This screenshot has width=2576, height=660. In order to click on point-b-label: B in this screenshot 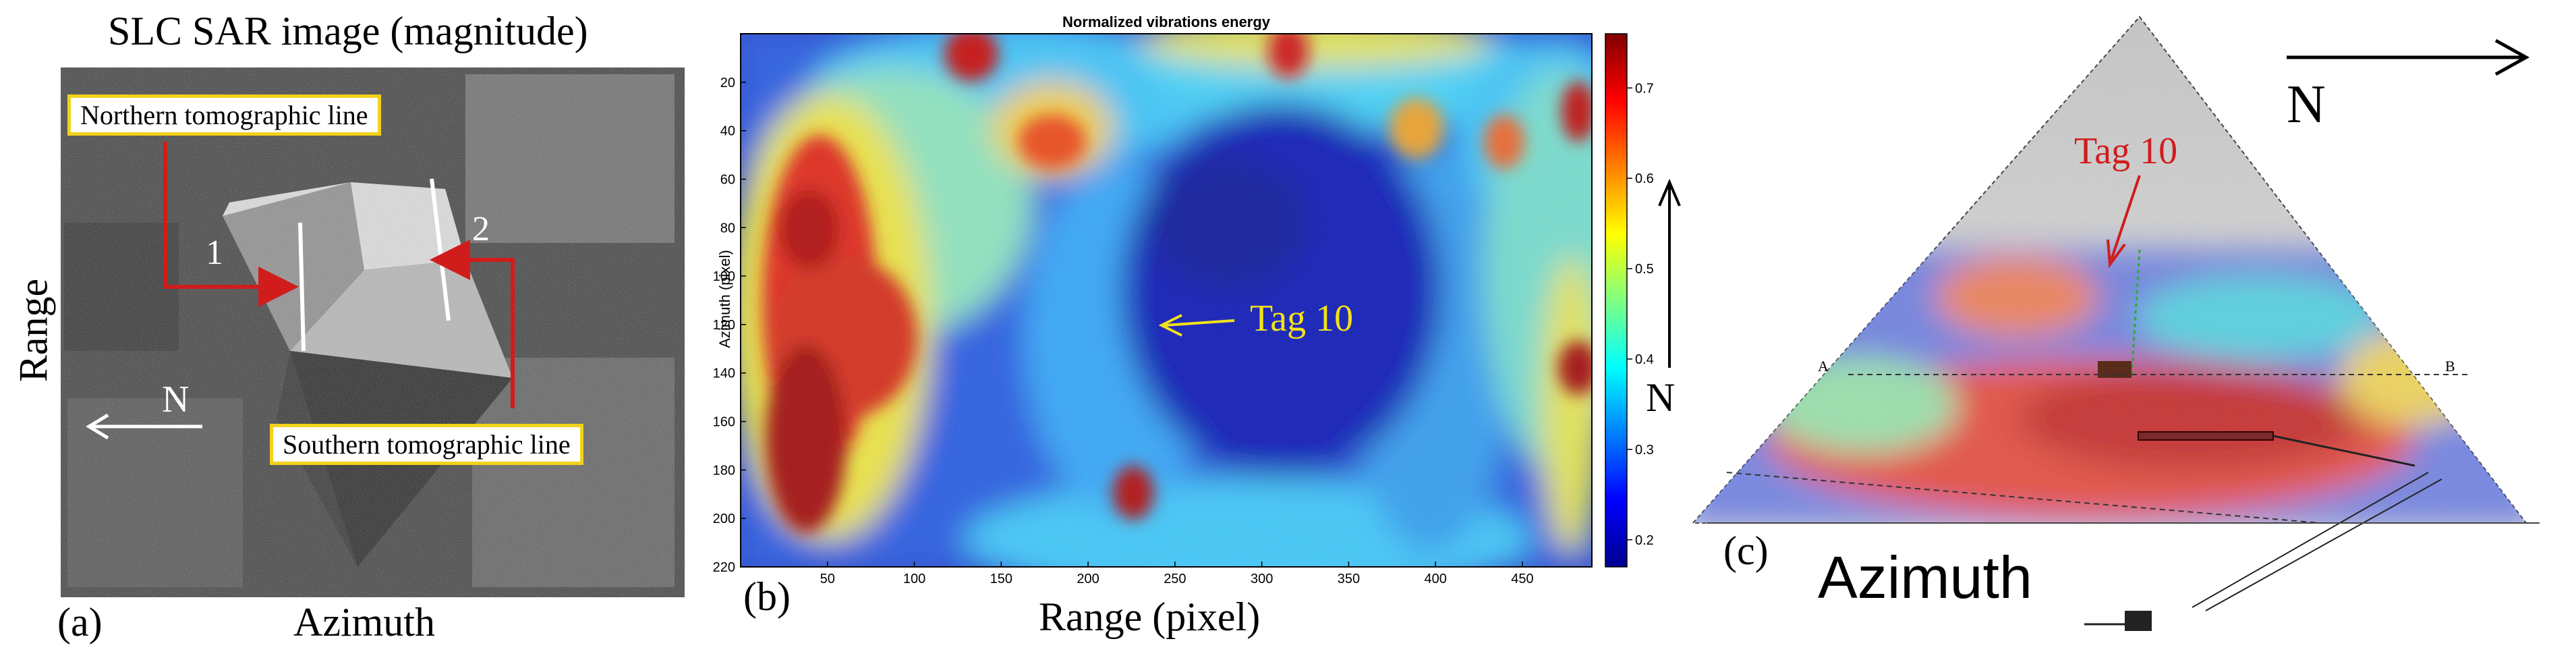, I will do `click(2450, 366)`.